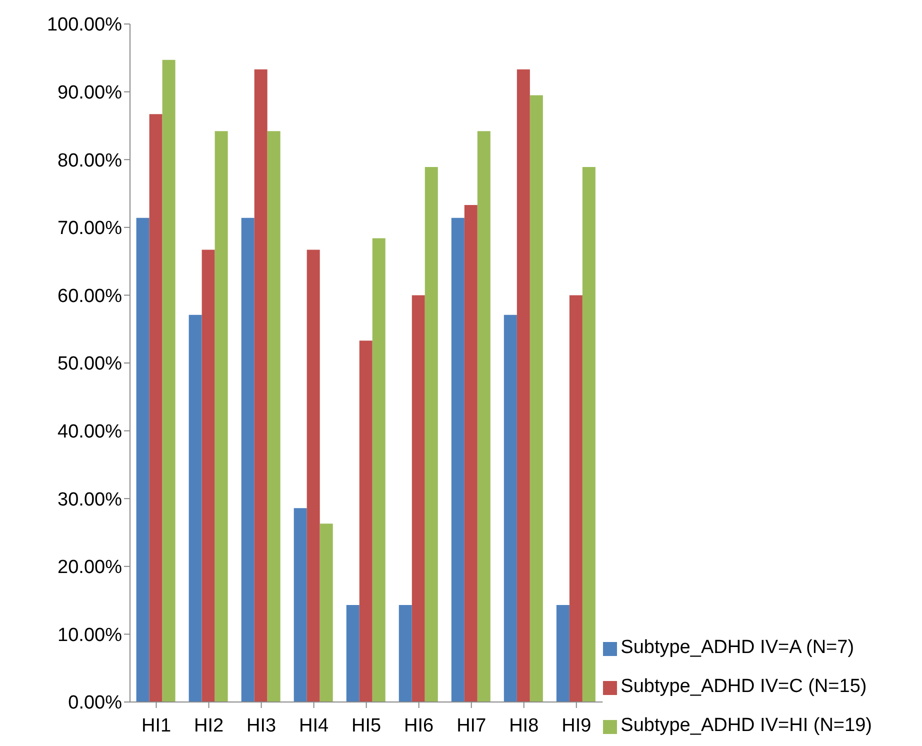 This screenshot has height=746, width=922. I want to click on y-tick-label: 30.00%, so click(90, 499).